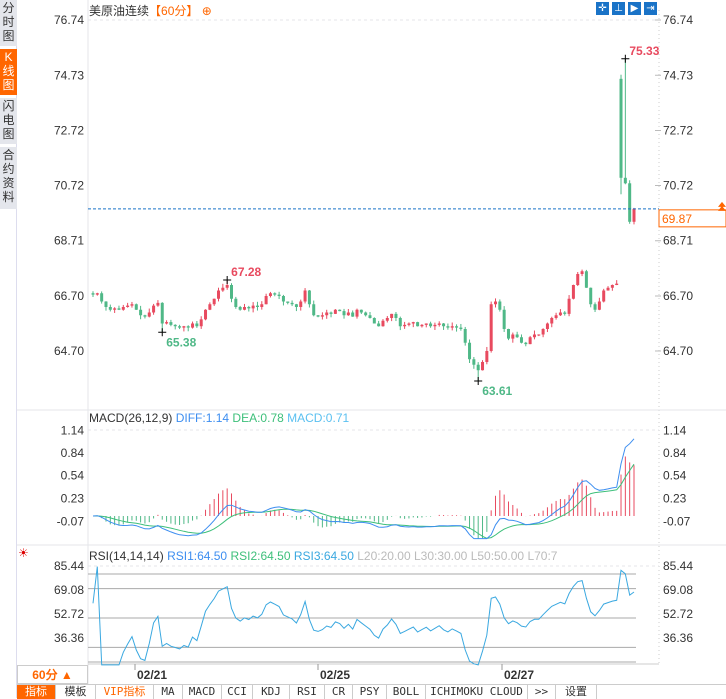  I want to click on toolbar-item: MACD, so click(202, 692).